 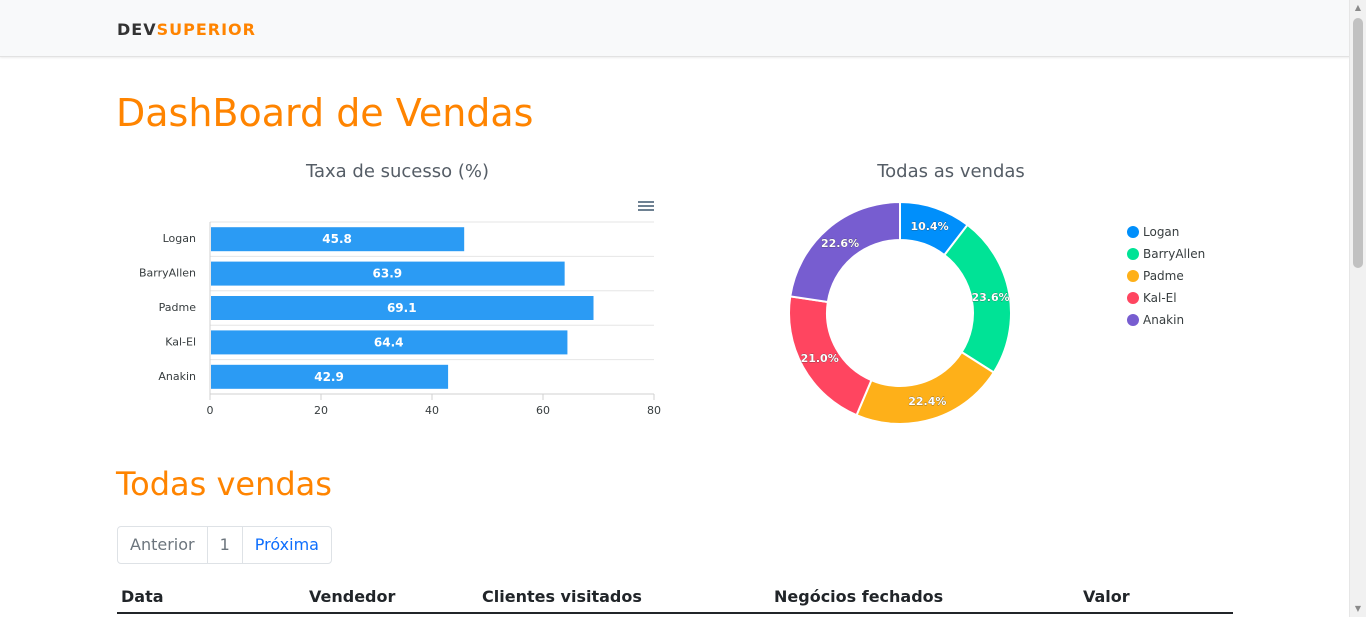 I want to click on bar-value-label: 63.9, so click(x=388, y=274).